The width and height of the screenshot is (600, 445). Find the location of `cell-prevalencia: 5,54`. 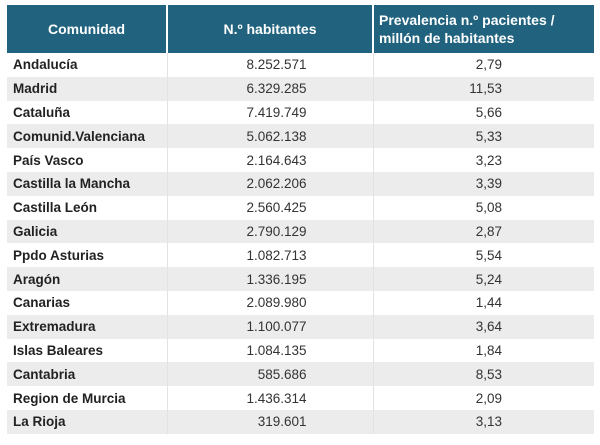

cell-prevalencia: 5,54 is located at coordinates (488, 255).